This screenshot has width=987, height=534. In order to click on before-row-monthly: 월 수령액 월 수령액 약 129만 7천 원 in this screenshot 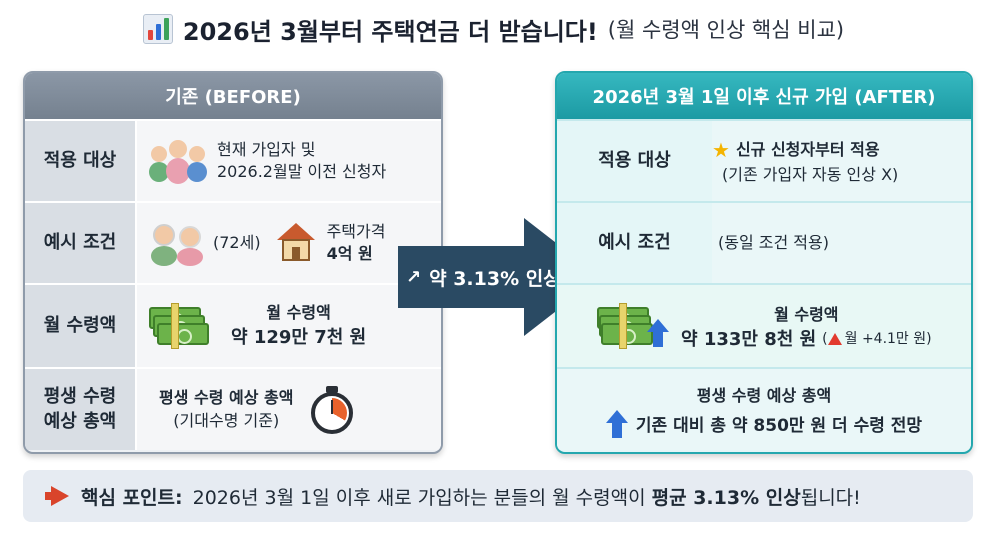, I will do `click(233, 325)`.